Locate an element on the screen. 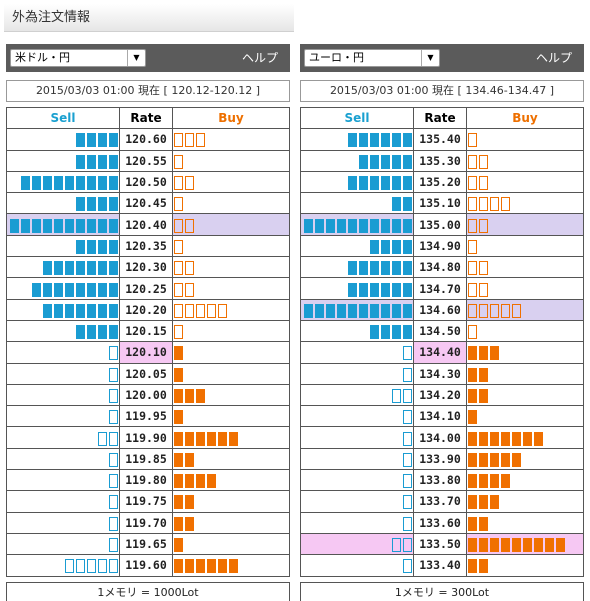  rate-cell: 120.05 is located at coordinates (146, 373).